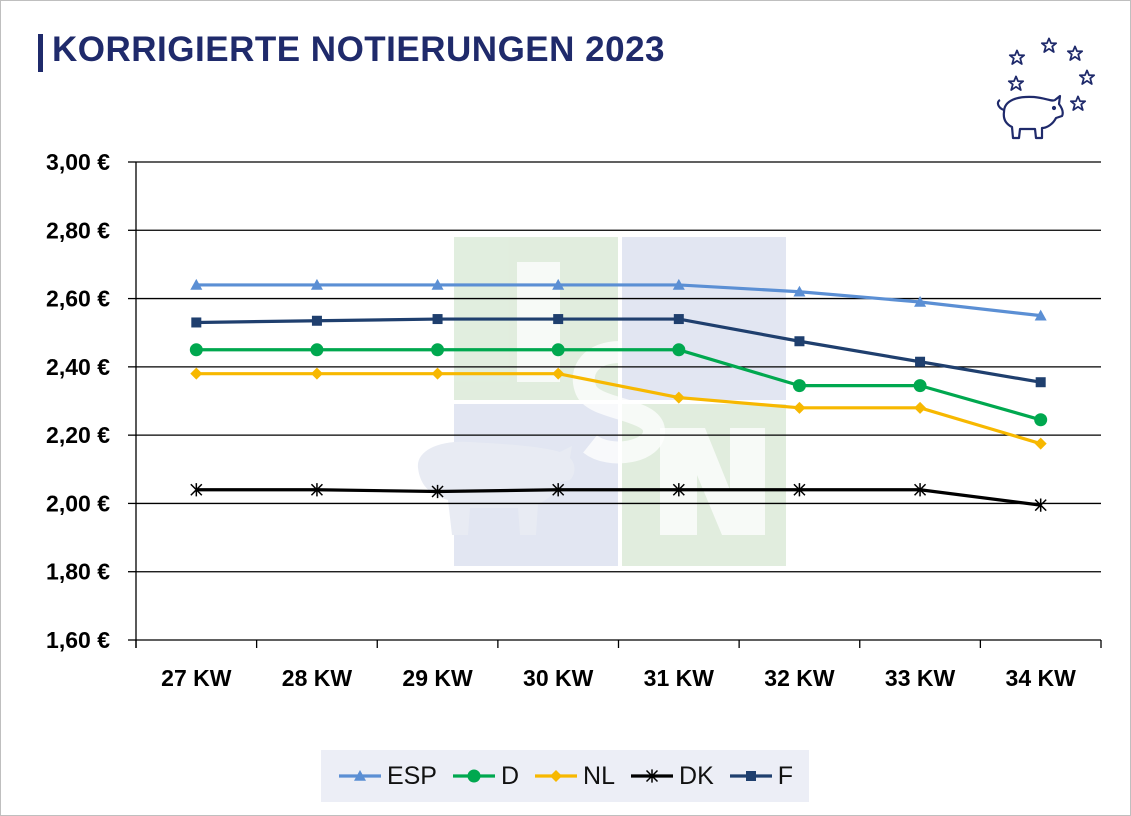  Describe the element at coordinates (196, 678) in the screenshot. I see `x-tick-label: 27 KW` at that location.